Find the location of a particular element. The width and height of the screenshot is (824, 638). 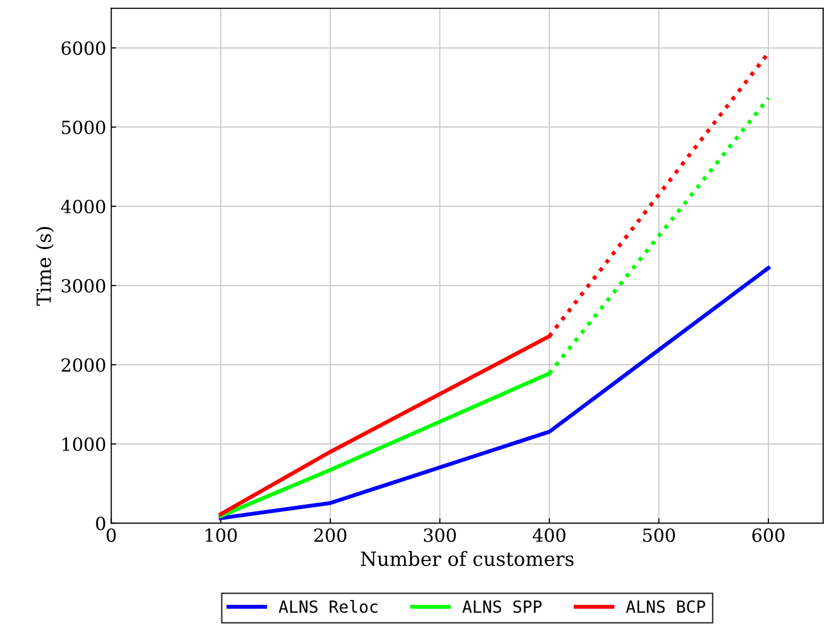

x-axis-title: Number of customers is located at coordinates (467, 558).